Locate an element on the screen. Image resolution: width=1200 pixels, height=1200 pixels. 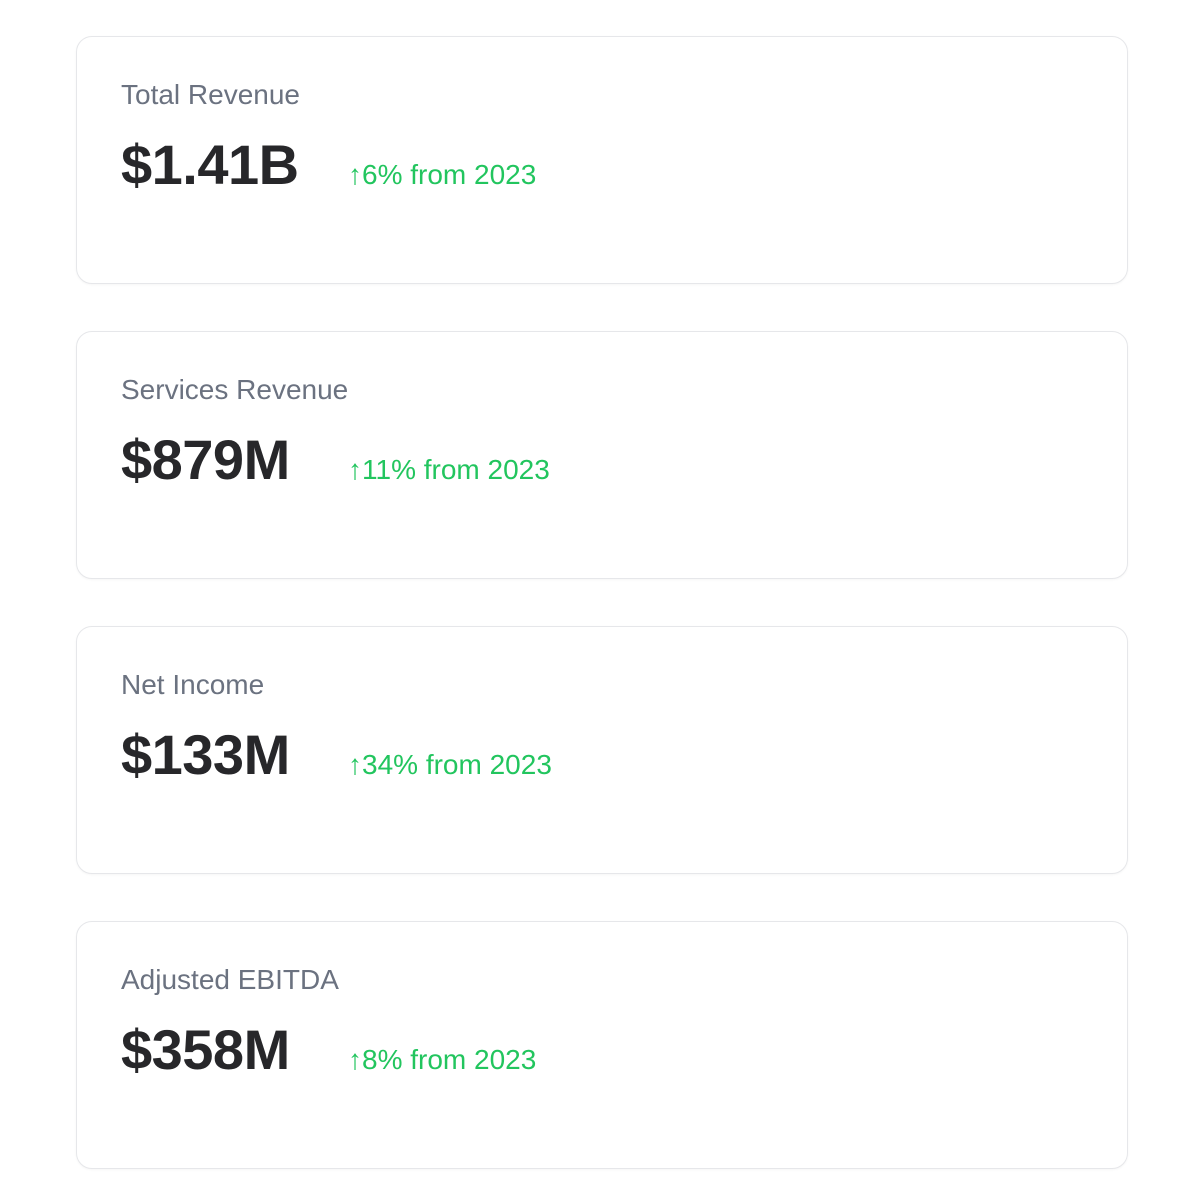
metric-change-text: 34% from 2023 is located at coordinates (457, 765).